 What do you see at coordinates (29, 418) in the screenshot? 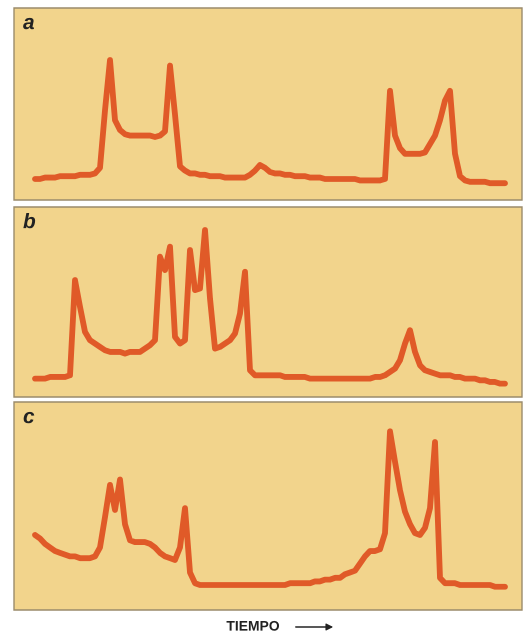
I see `chart-title: c` at bounding box center [29, 418].